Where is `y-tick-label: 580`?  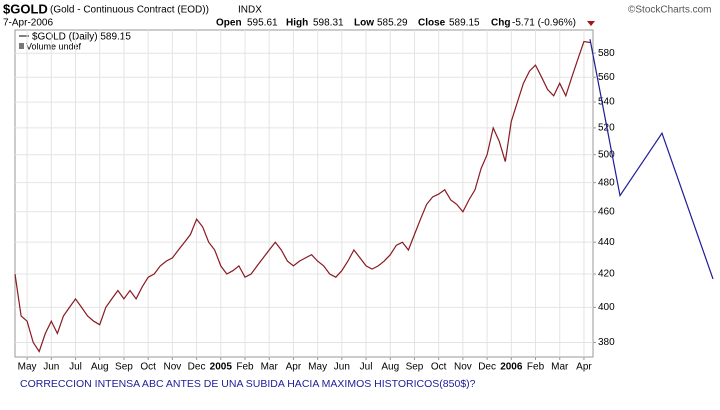
y-tick-label: 580 is located at coordinates (606, 53).